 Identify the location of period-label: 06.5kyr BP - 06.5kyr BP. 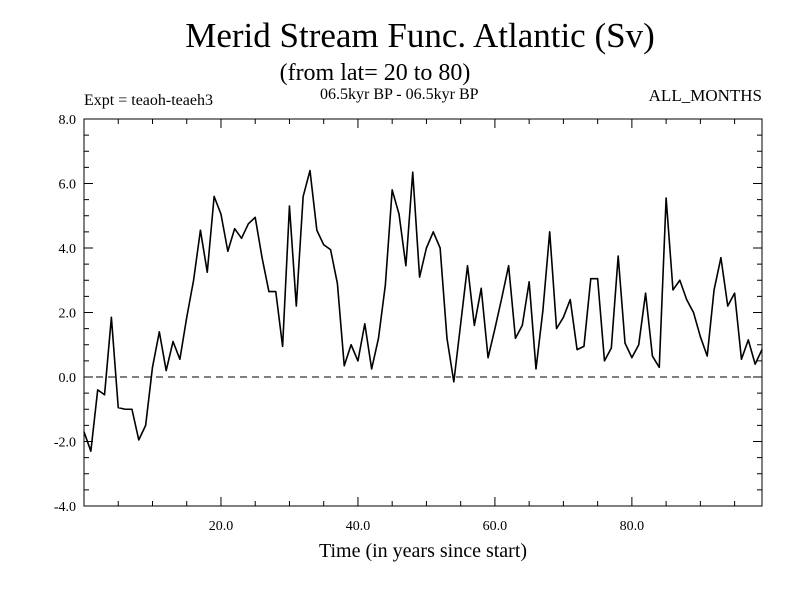
(399, 94).